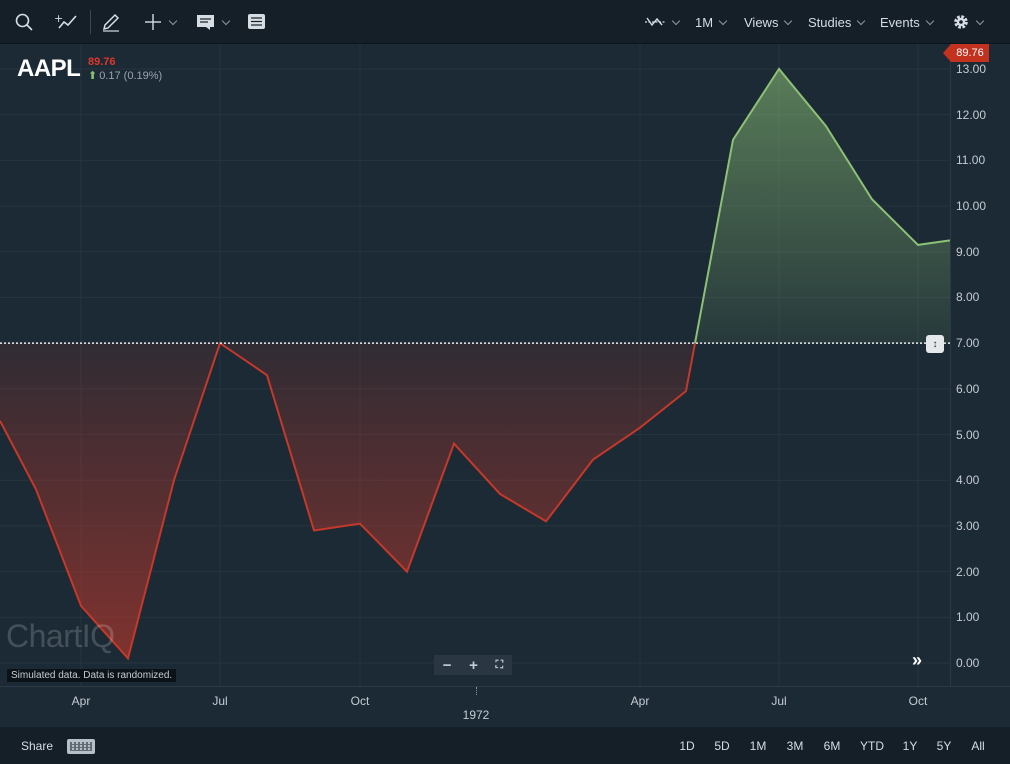  I want to click on events-menu: Events, so click(907, 22).